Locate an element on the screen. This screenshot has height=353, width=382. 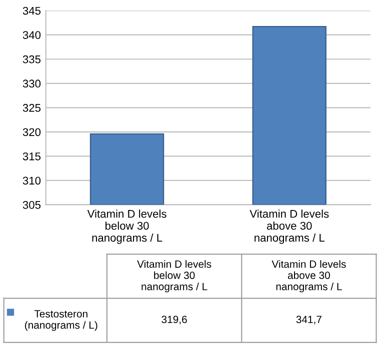
y-tick-label: 330 is located at coordinates (31, 84).